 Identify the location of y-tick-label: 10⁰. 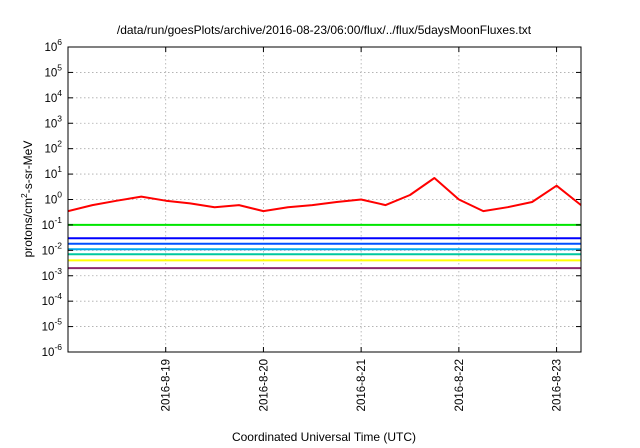
(53, 198).